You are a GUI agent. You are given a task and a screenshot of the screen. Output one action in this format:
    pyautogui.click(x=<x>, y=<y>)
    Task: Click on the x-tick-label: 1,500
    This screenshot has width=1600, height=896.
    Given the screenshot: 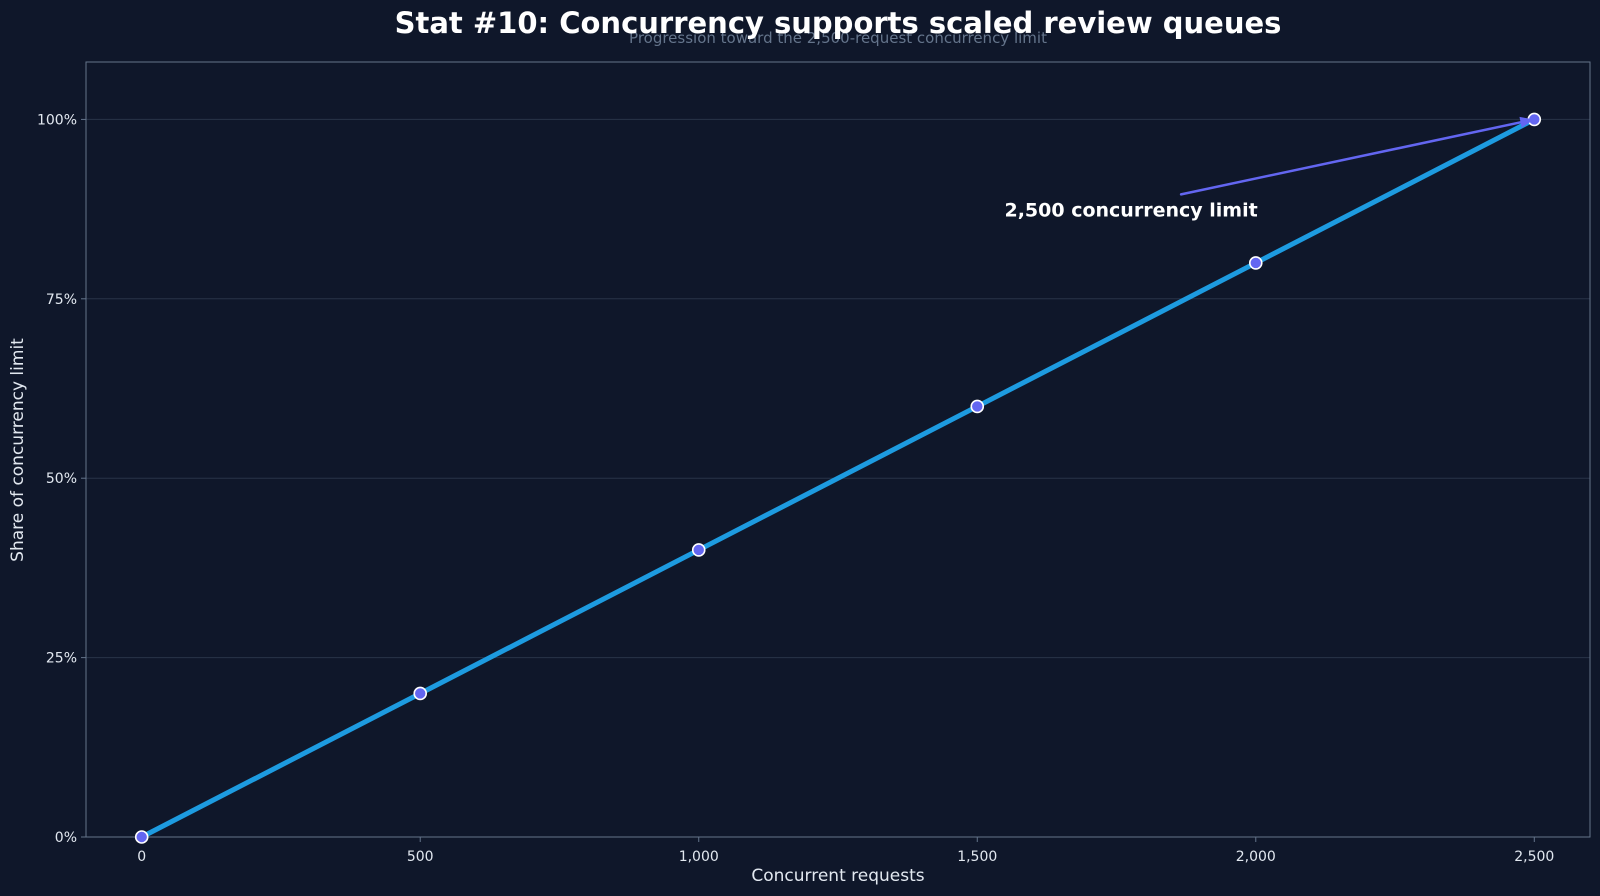 What is the action you would take?
    pyautogui.click(x=977, y=857)
    